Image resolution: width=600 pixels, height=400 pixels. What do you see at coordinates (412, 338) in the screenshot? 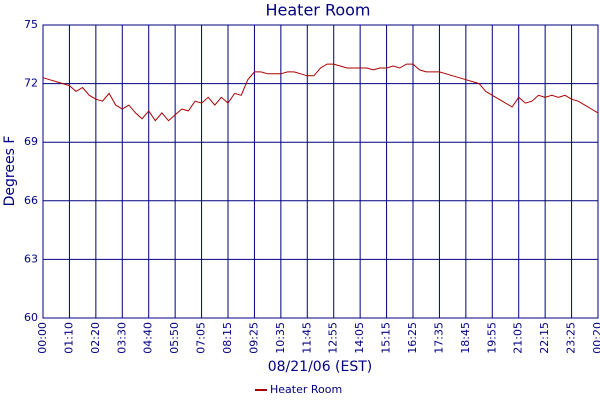
I see `x-tick-label: 16:25` at bounding box center [412, 338].